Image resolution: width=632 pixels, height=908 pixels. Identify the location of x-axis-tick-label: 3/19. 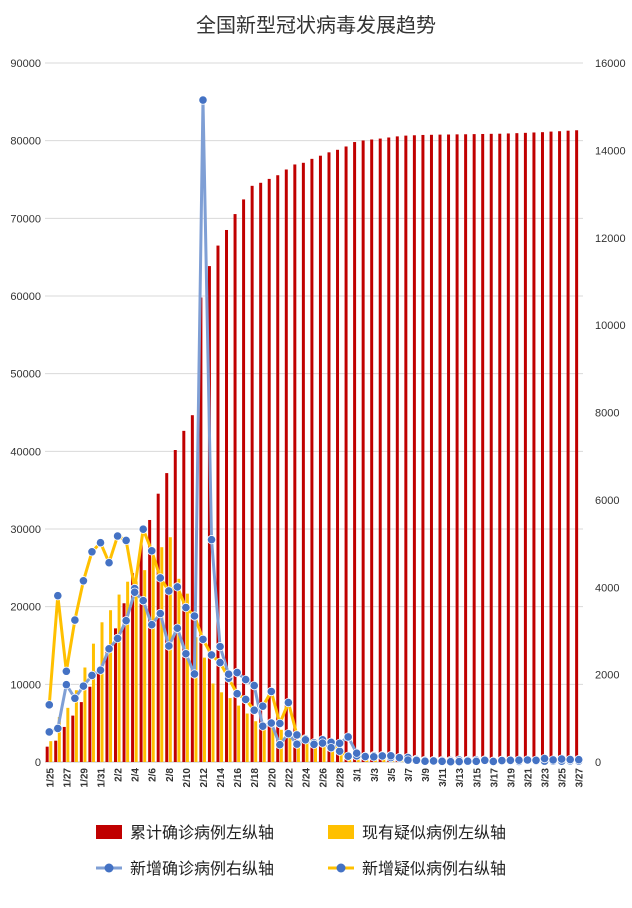
(511, 778).